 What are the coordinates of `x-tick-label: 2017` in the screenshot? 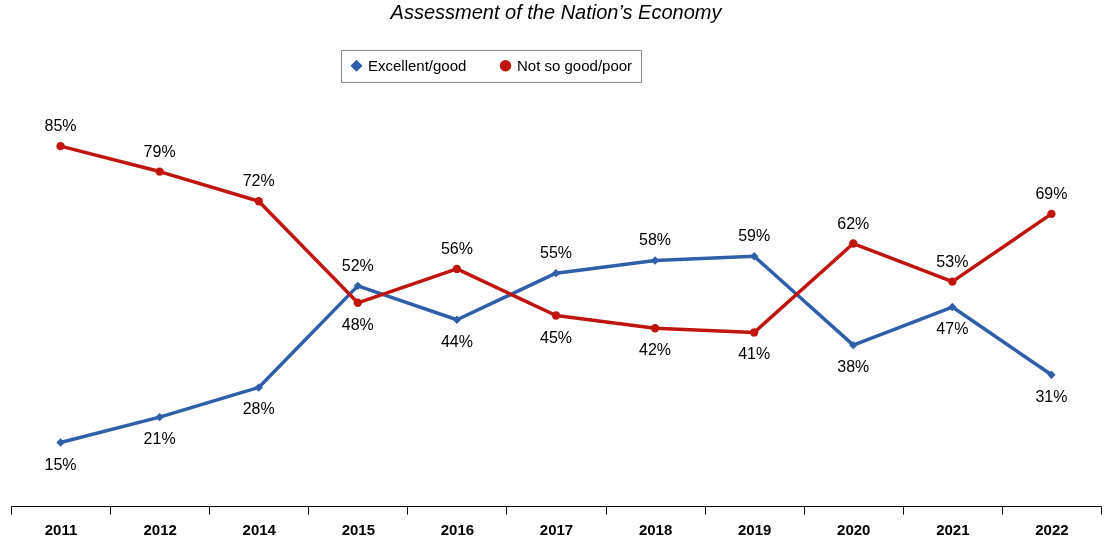 It's located at (556, 529).